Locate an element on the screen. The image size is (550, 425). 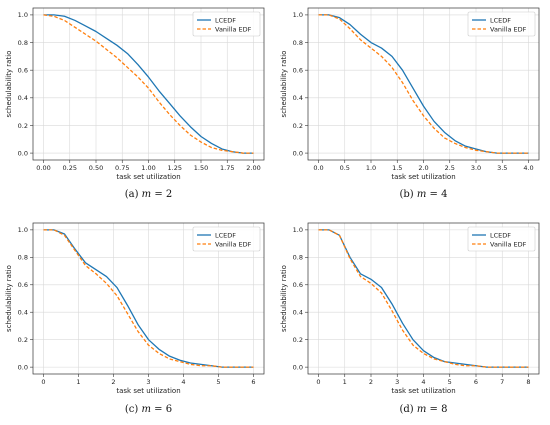
x-tick-label: 3.5 is located at coordinates (502, 168).